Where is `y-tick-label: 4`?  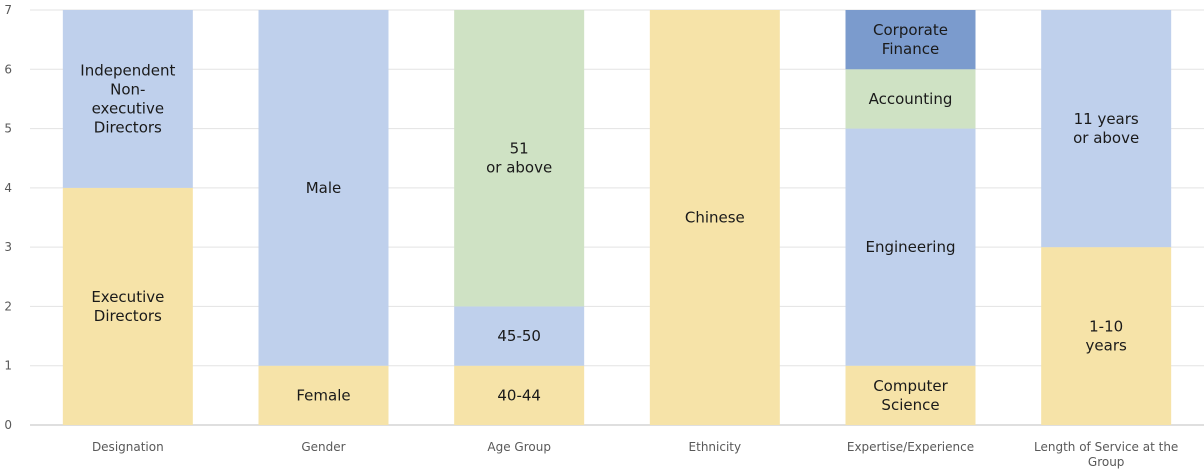
y-tick-label: 4 is located at coordinates (8, 188).